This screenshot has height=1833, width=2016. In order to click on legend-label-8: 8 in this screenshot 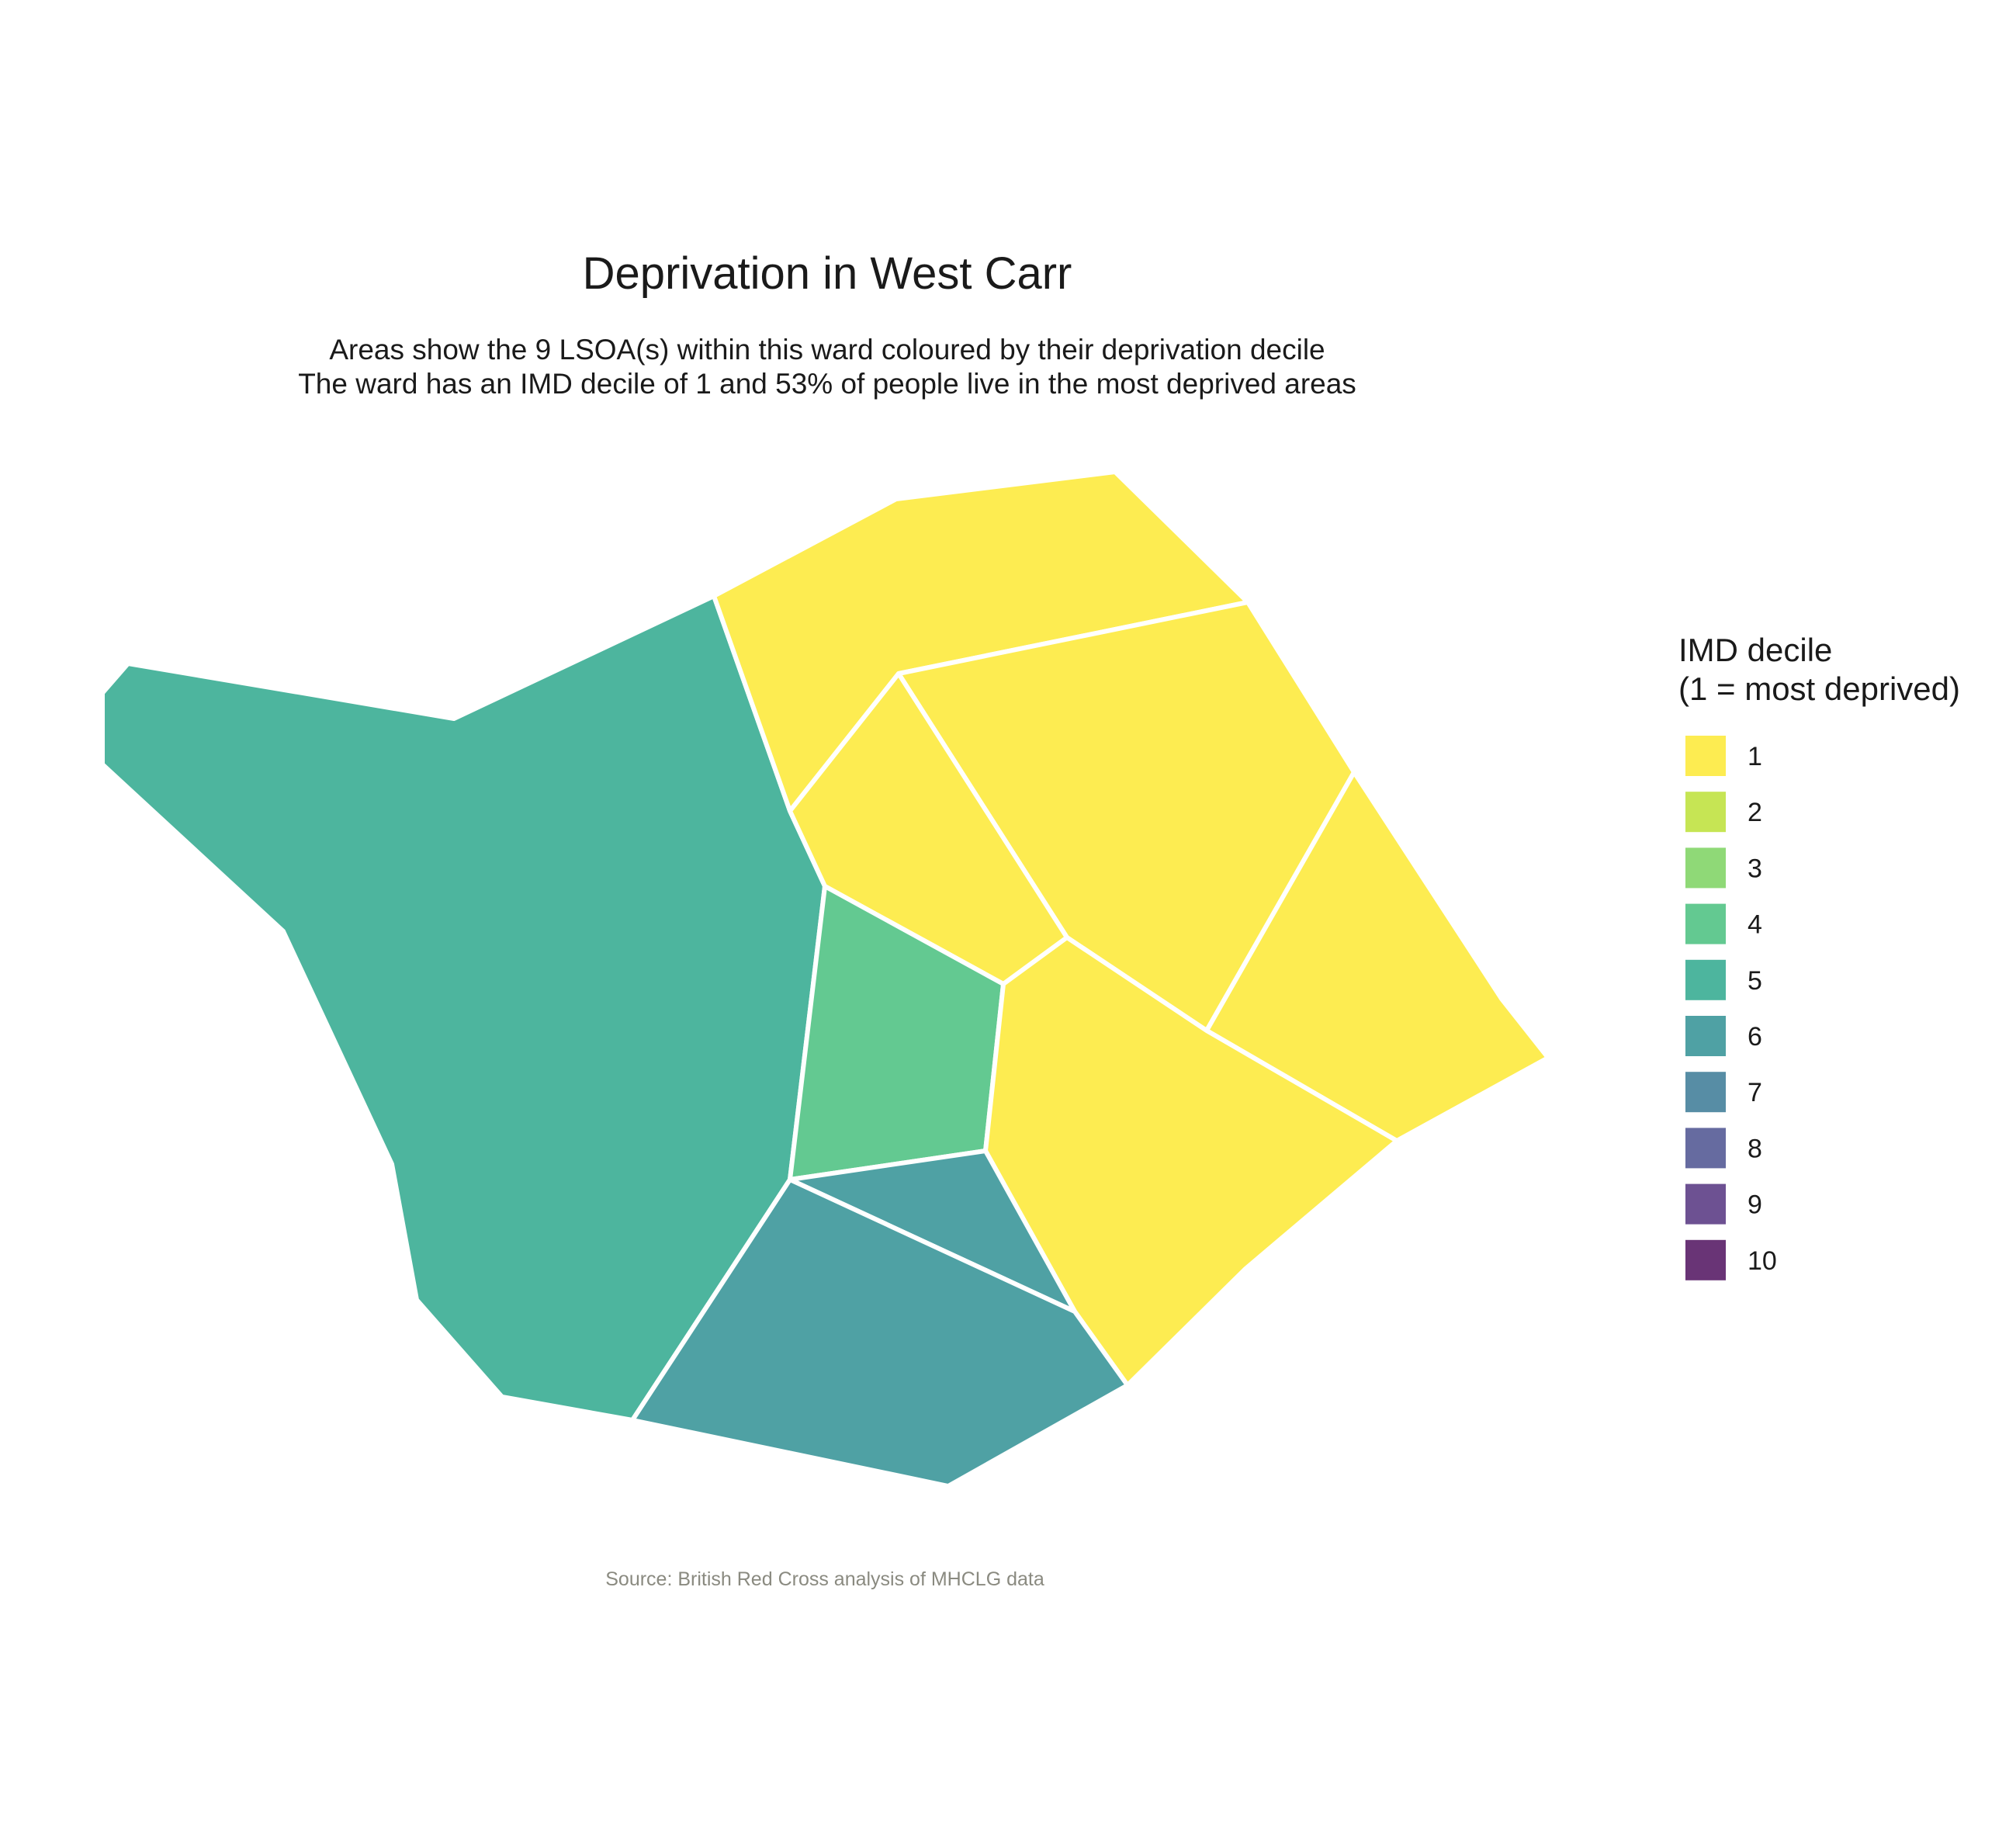, I will do `click(1755, 1148)`.